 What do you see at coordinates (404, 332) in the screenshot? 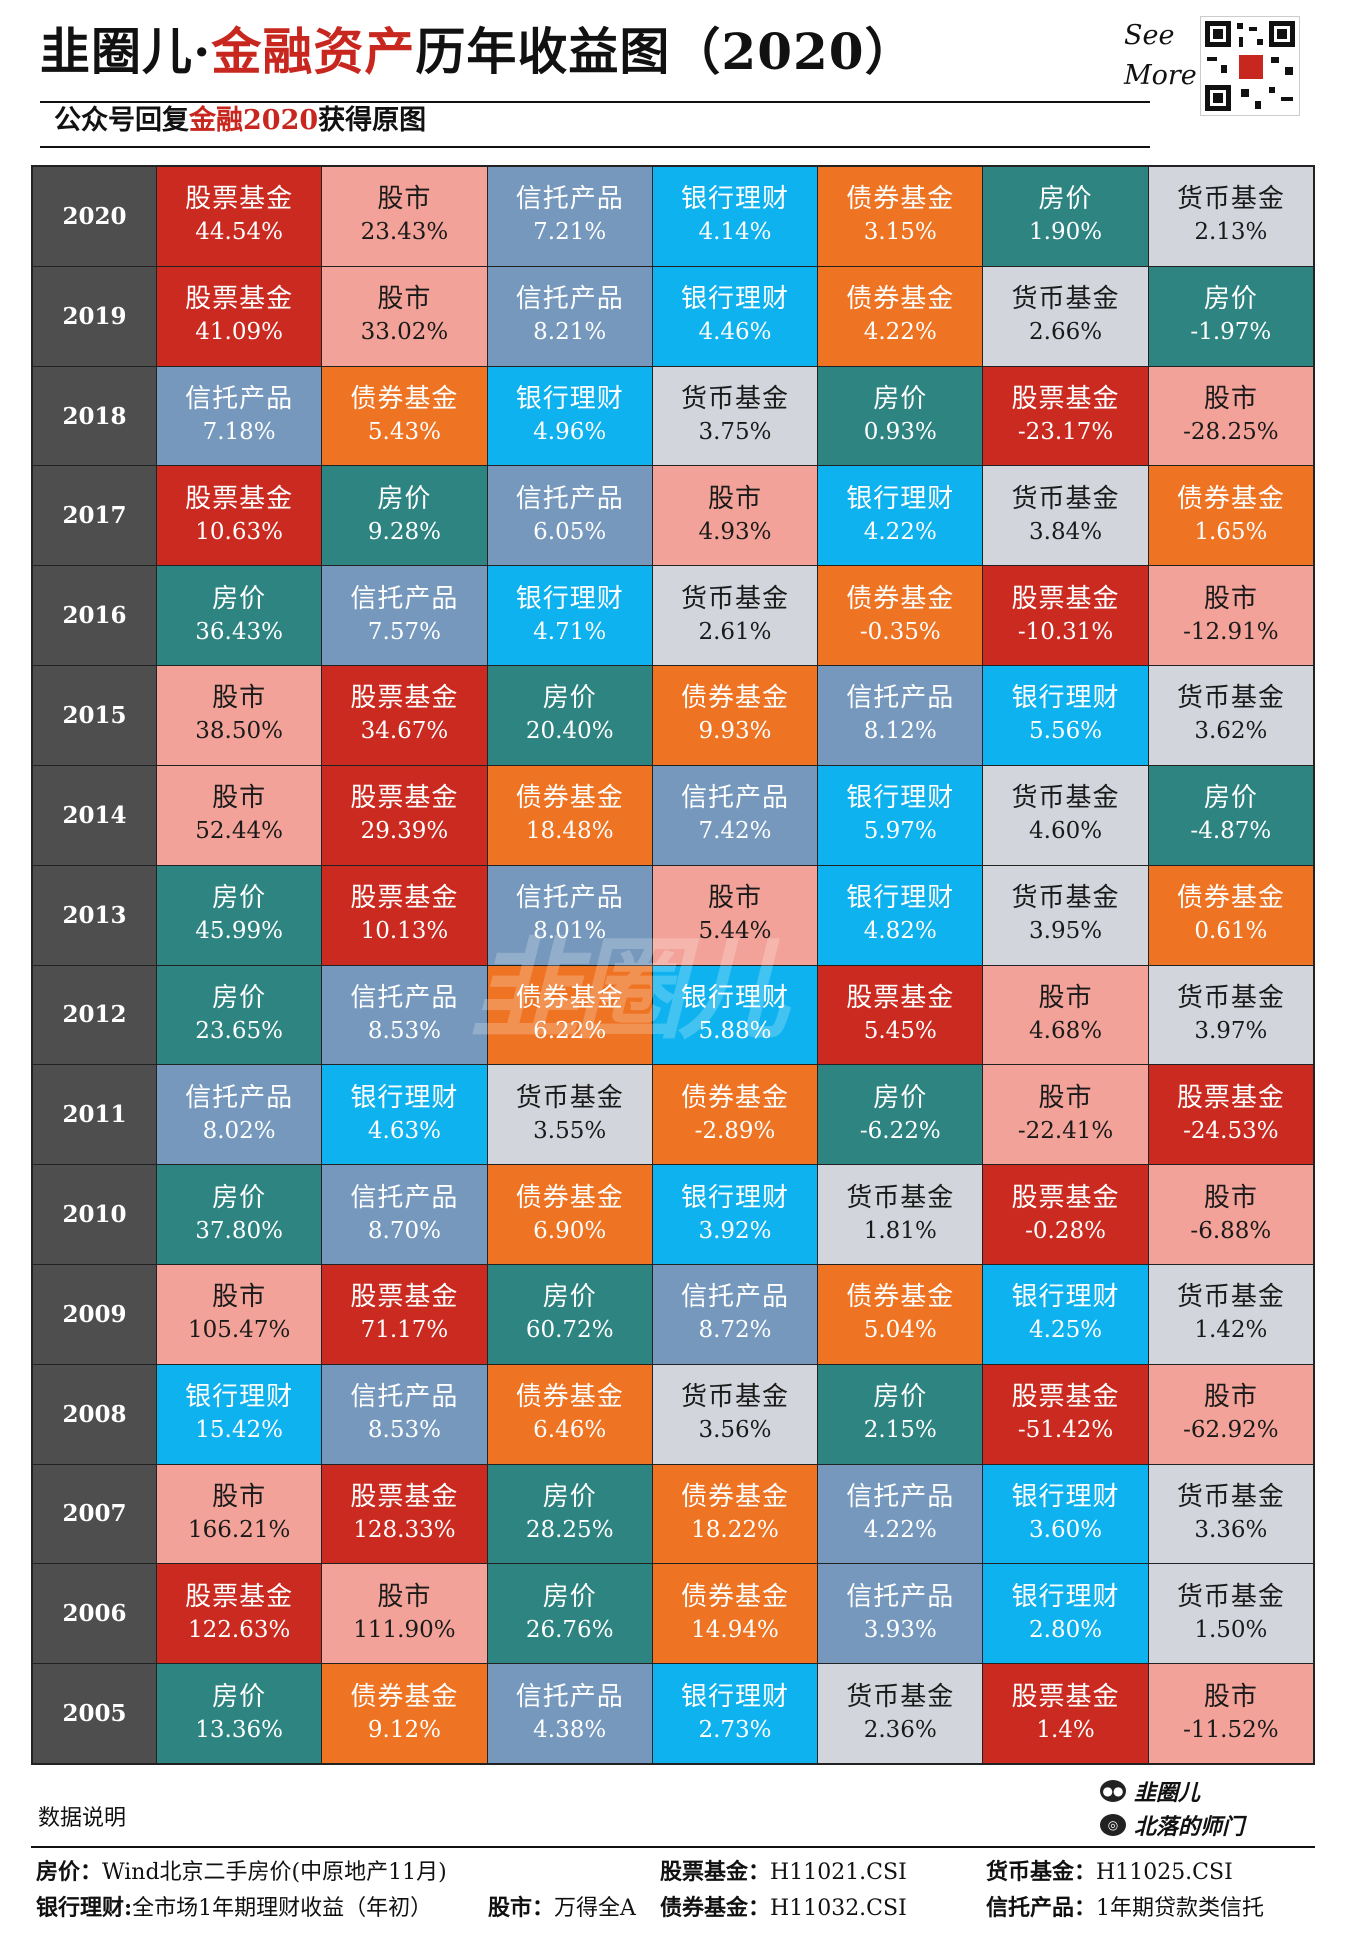
I see `return-value: 33.02%` at bounding box center [404, 332].